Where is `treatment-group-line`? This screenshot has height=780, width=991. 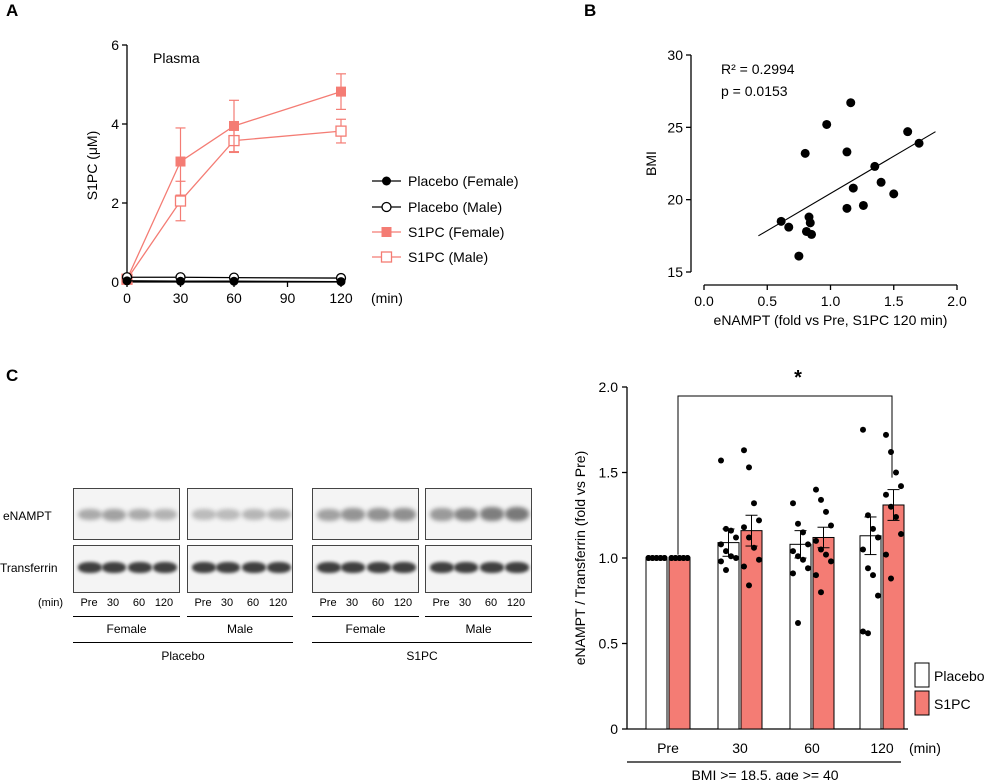 treatment-group-line is located at coordinates (422, 642).